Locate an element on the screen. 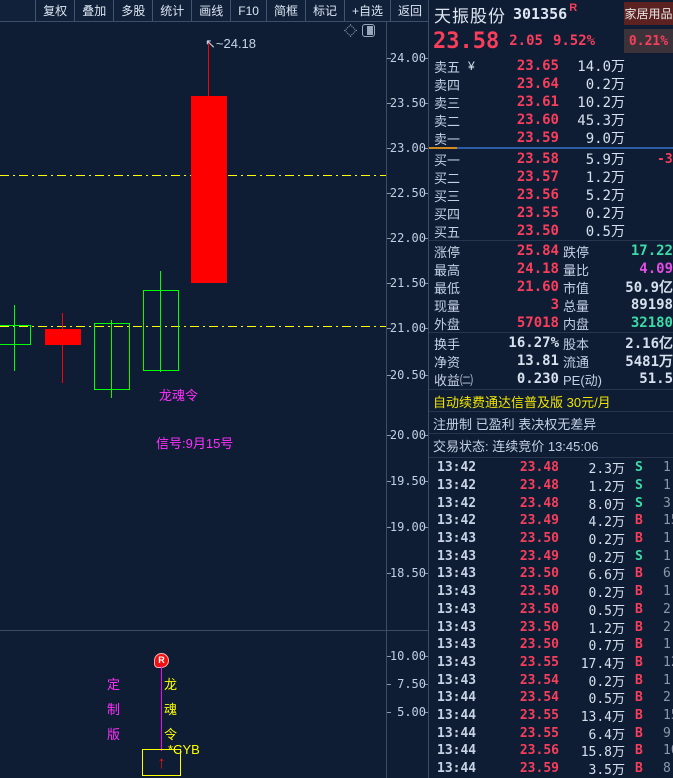 The width and height of the screenshot is (673, 778). axis-price-label: 19.00 is located at coordinates (407, 527).